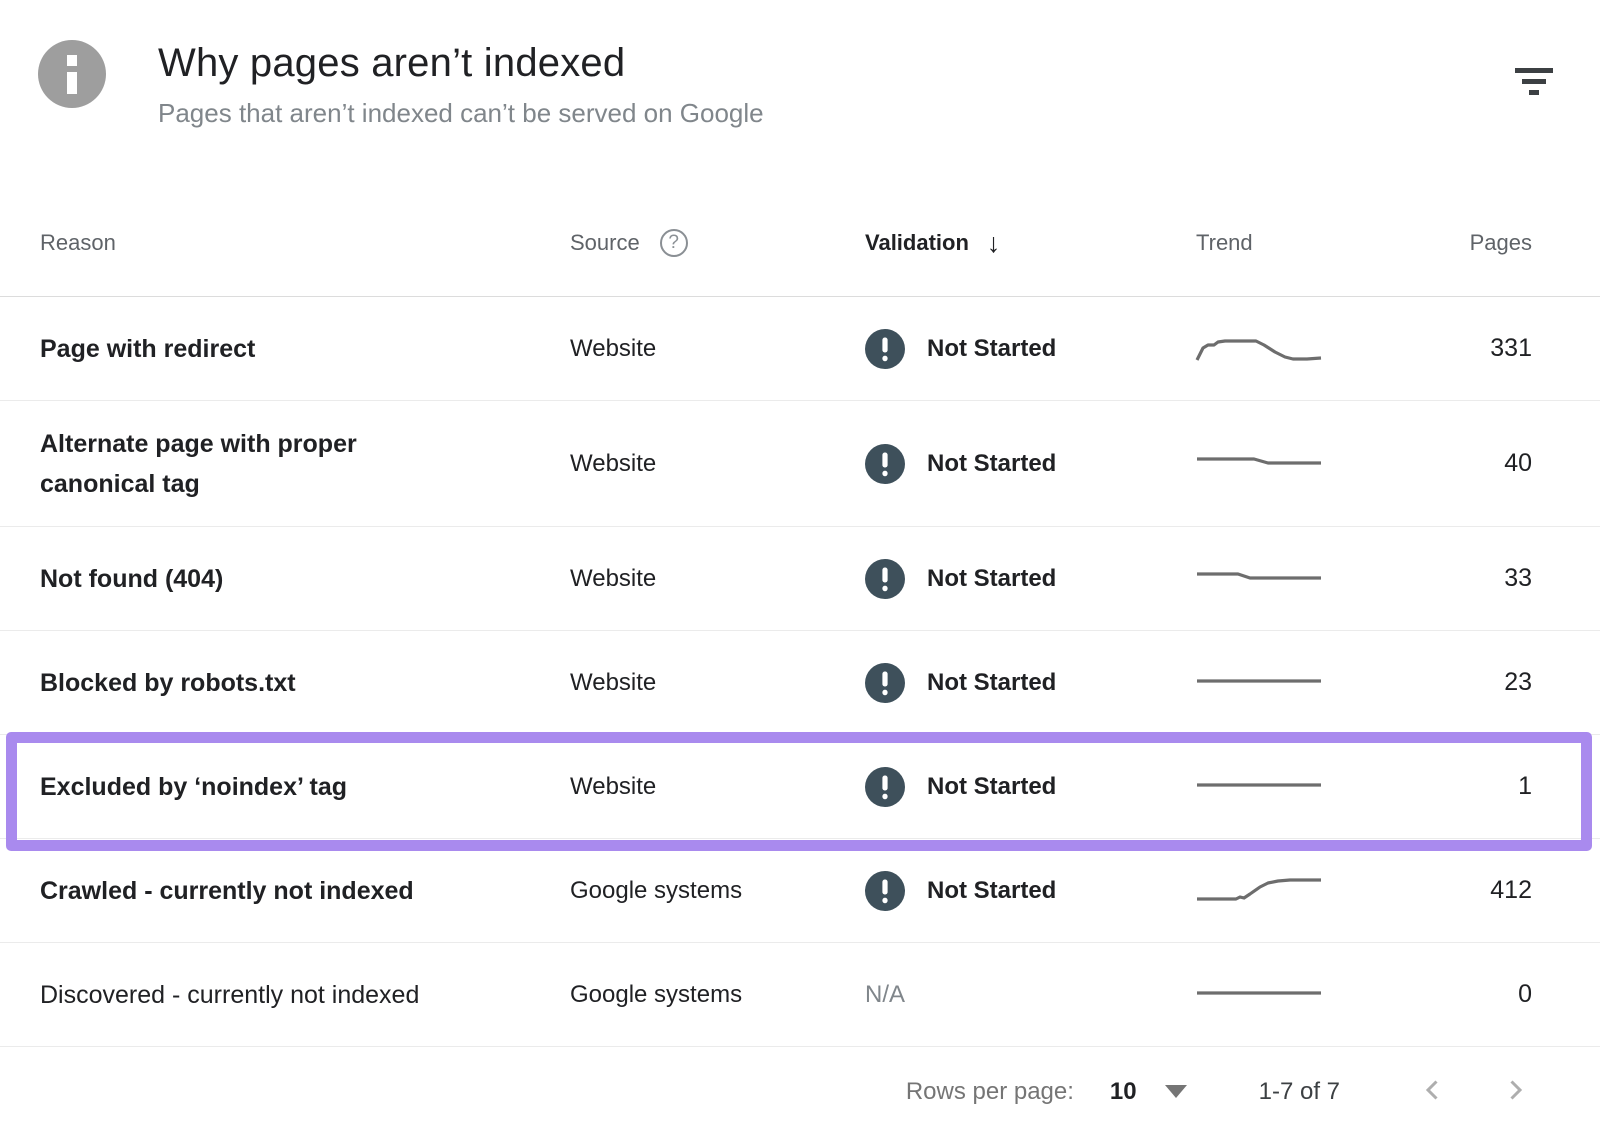 Image resolution: width=1600 pixels, height=1137 pixels. What do you see at coordinates (605, 242) in the screenshot?
I see `column-header-source-label: Source` at bounding box center [605, 242].